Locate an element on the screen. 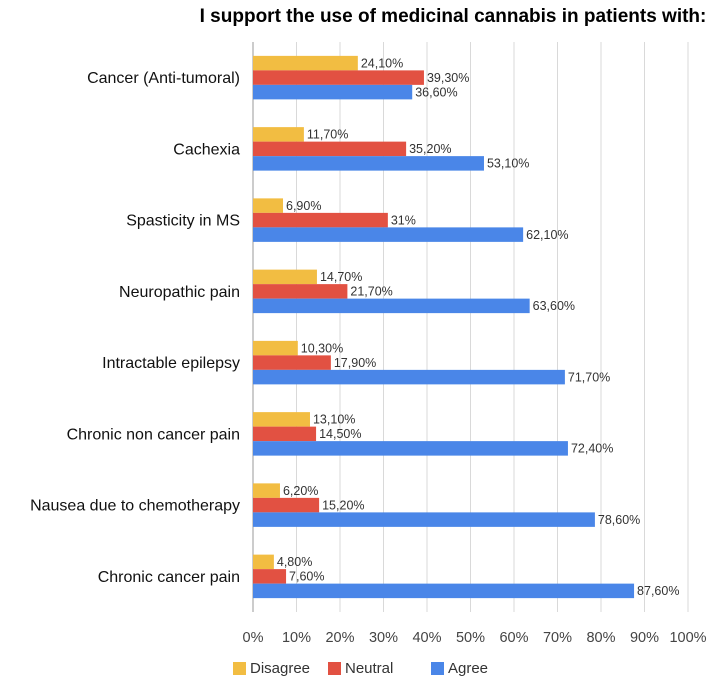  data-label: 36,60% is located at coordinates (436, 92).